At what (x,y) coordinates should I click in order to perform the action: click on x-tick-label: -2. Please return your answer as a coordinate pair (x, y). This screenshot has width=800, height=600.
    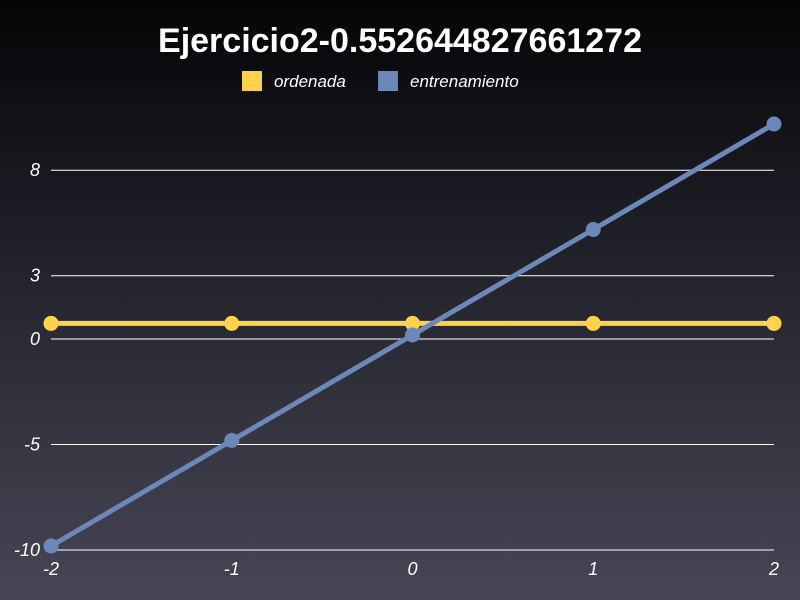
    Looking at the image, I should click on (51, 569).